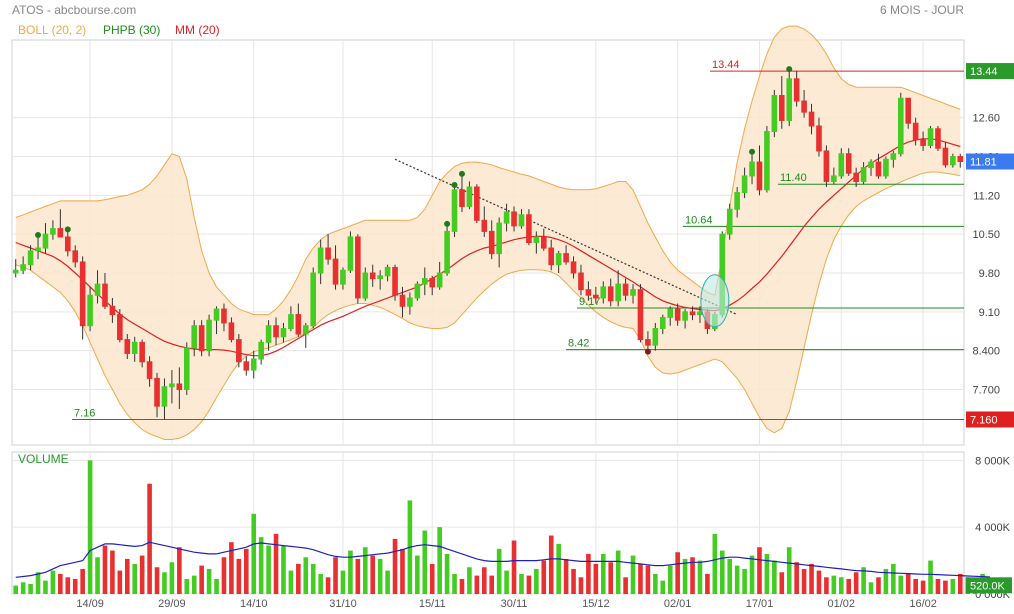 The height and width of the screenshot is (614, 1014). Describe the element at coordinates (596, 604) in the screenshot. I see `x-tick-label: 15/12` at that location.